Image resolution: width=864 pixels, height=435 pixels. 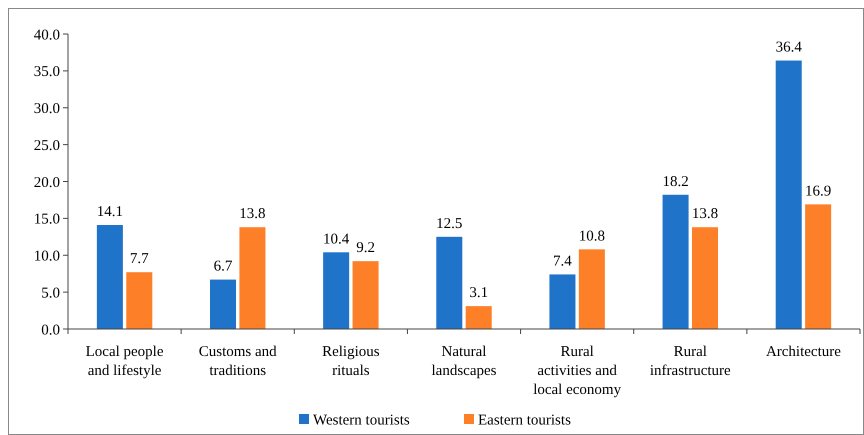 I want to click on legend-label: Eastern tourists, so click(x=525, y=420).